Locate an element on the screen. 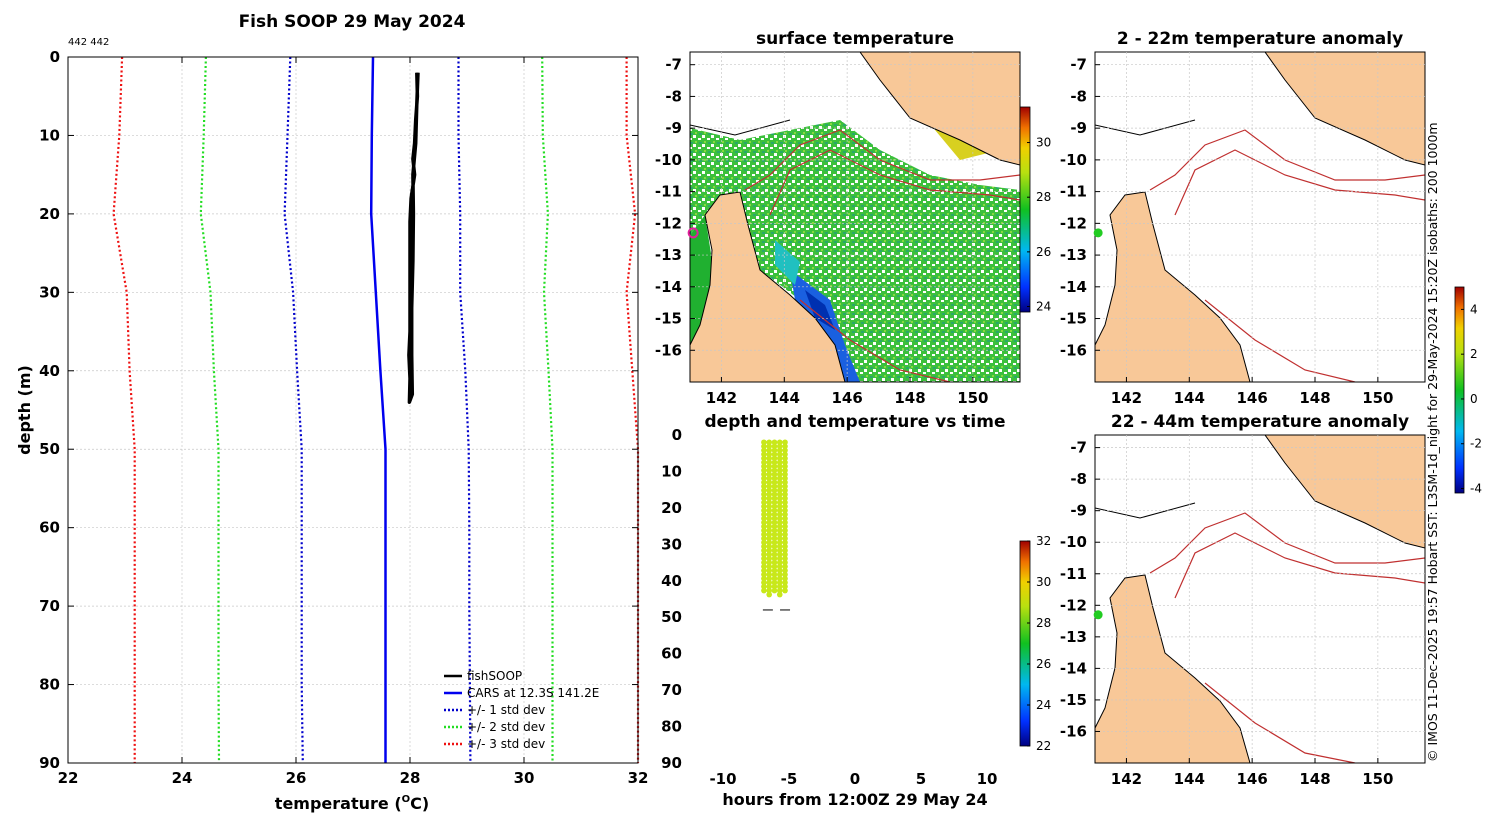 Image resolution: width=1500 pixels, height=820 pixels. depth-time-tick-label-y: 40 is located at coordinates (671, 581).